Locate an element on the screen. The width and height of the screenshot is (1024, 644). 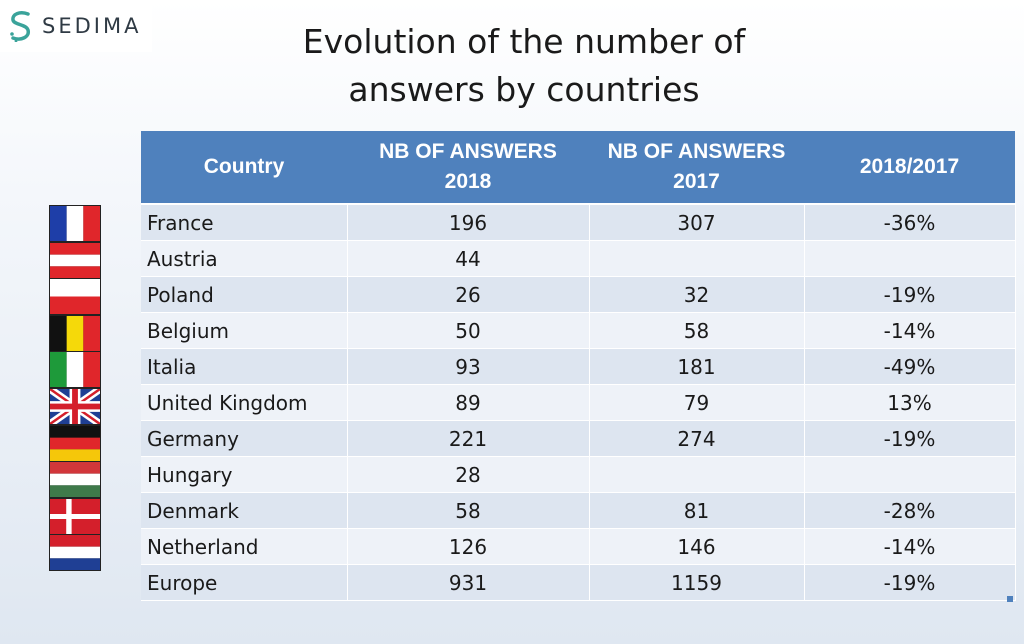
country-cell: Hungary is located at coordinates (244, 474).